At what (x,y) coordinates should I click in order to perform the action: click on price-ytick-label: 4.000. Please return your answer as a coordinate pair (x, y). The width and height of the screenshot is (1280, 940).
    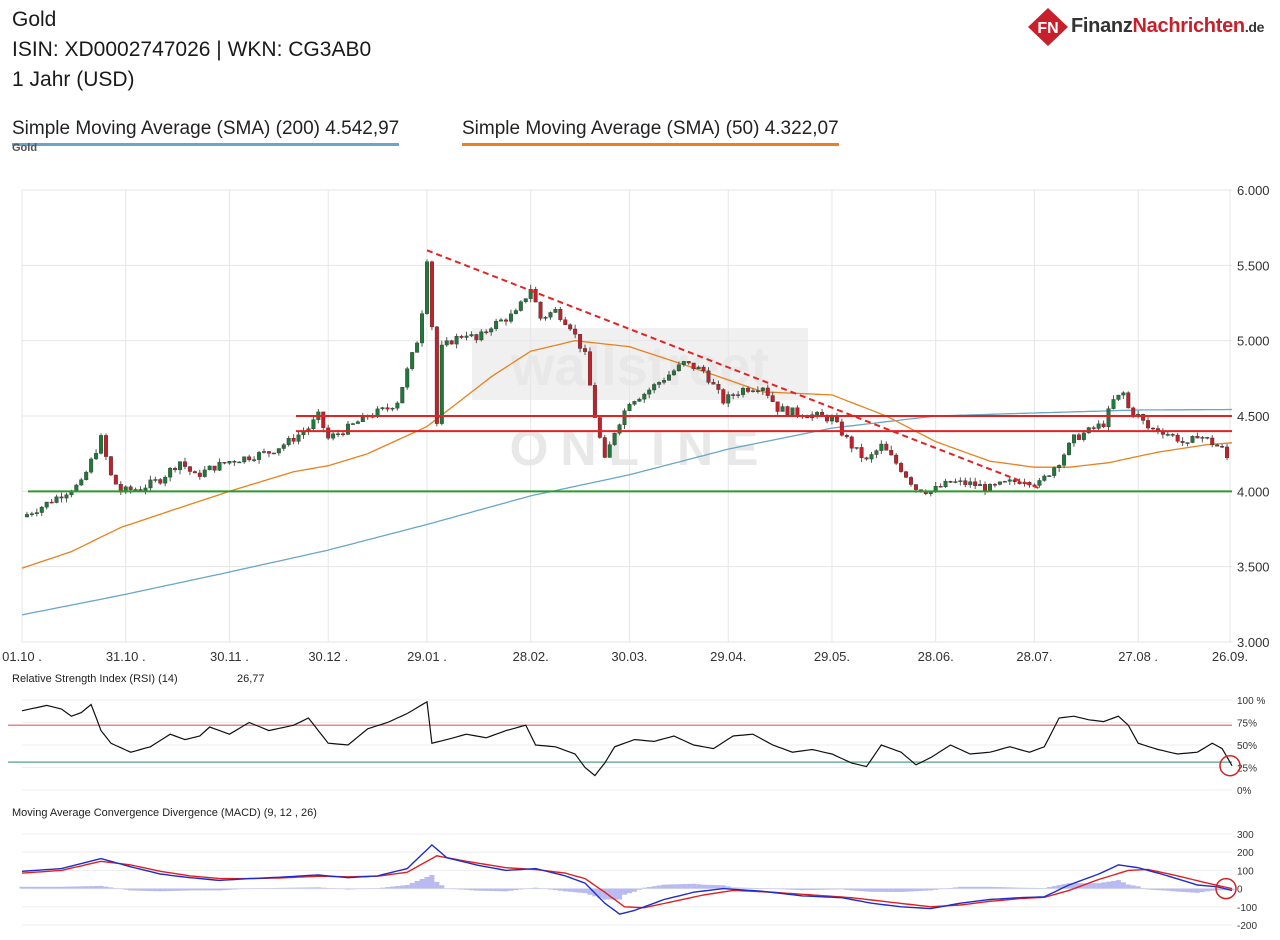
    Looking at the image, I should click on (1253, 491).